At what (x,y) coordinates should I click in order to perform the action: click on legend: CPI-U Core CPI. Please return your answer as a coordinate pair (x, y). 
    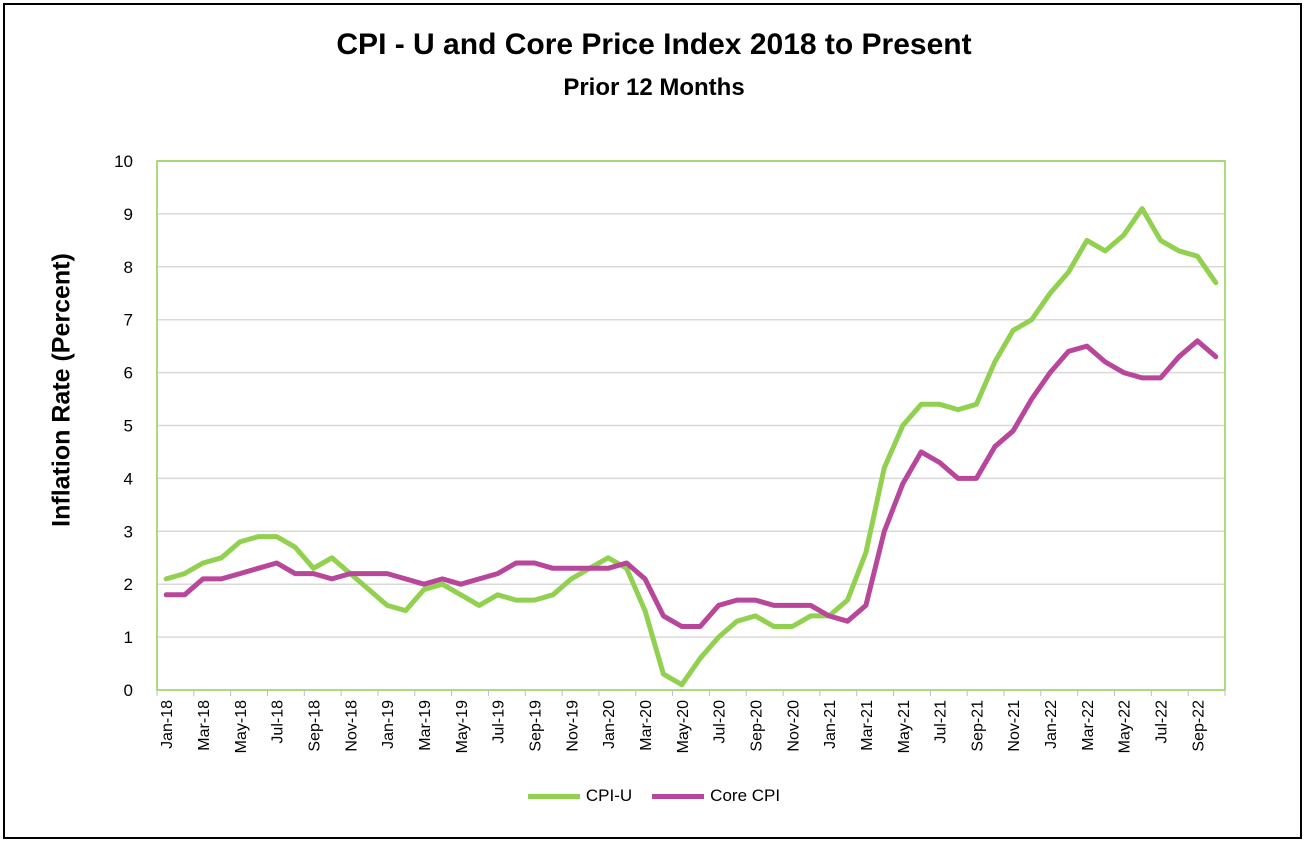
    Looking at the image, I should click on (654, 796).